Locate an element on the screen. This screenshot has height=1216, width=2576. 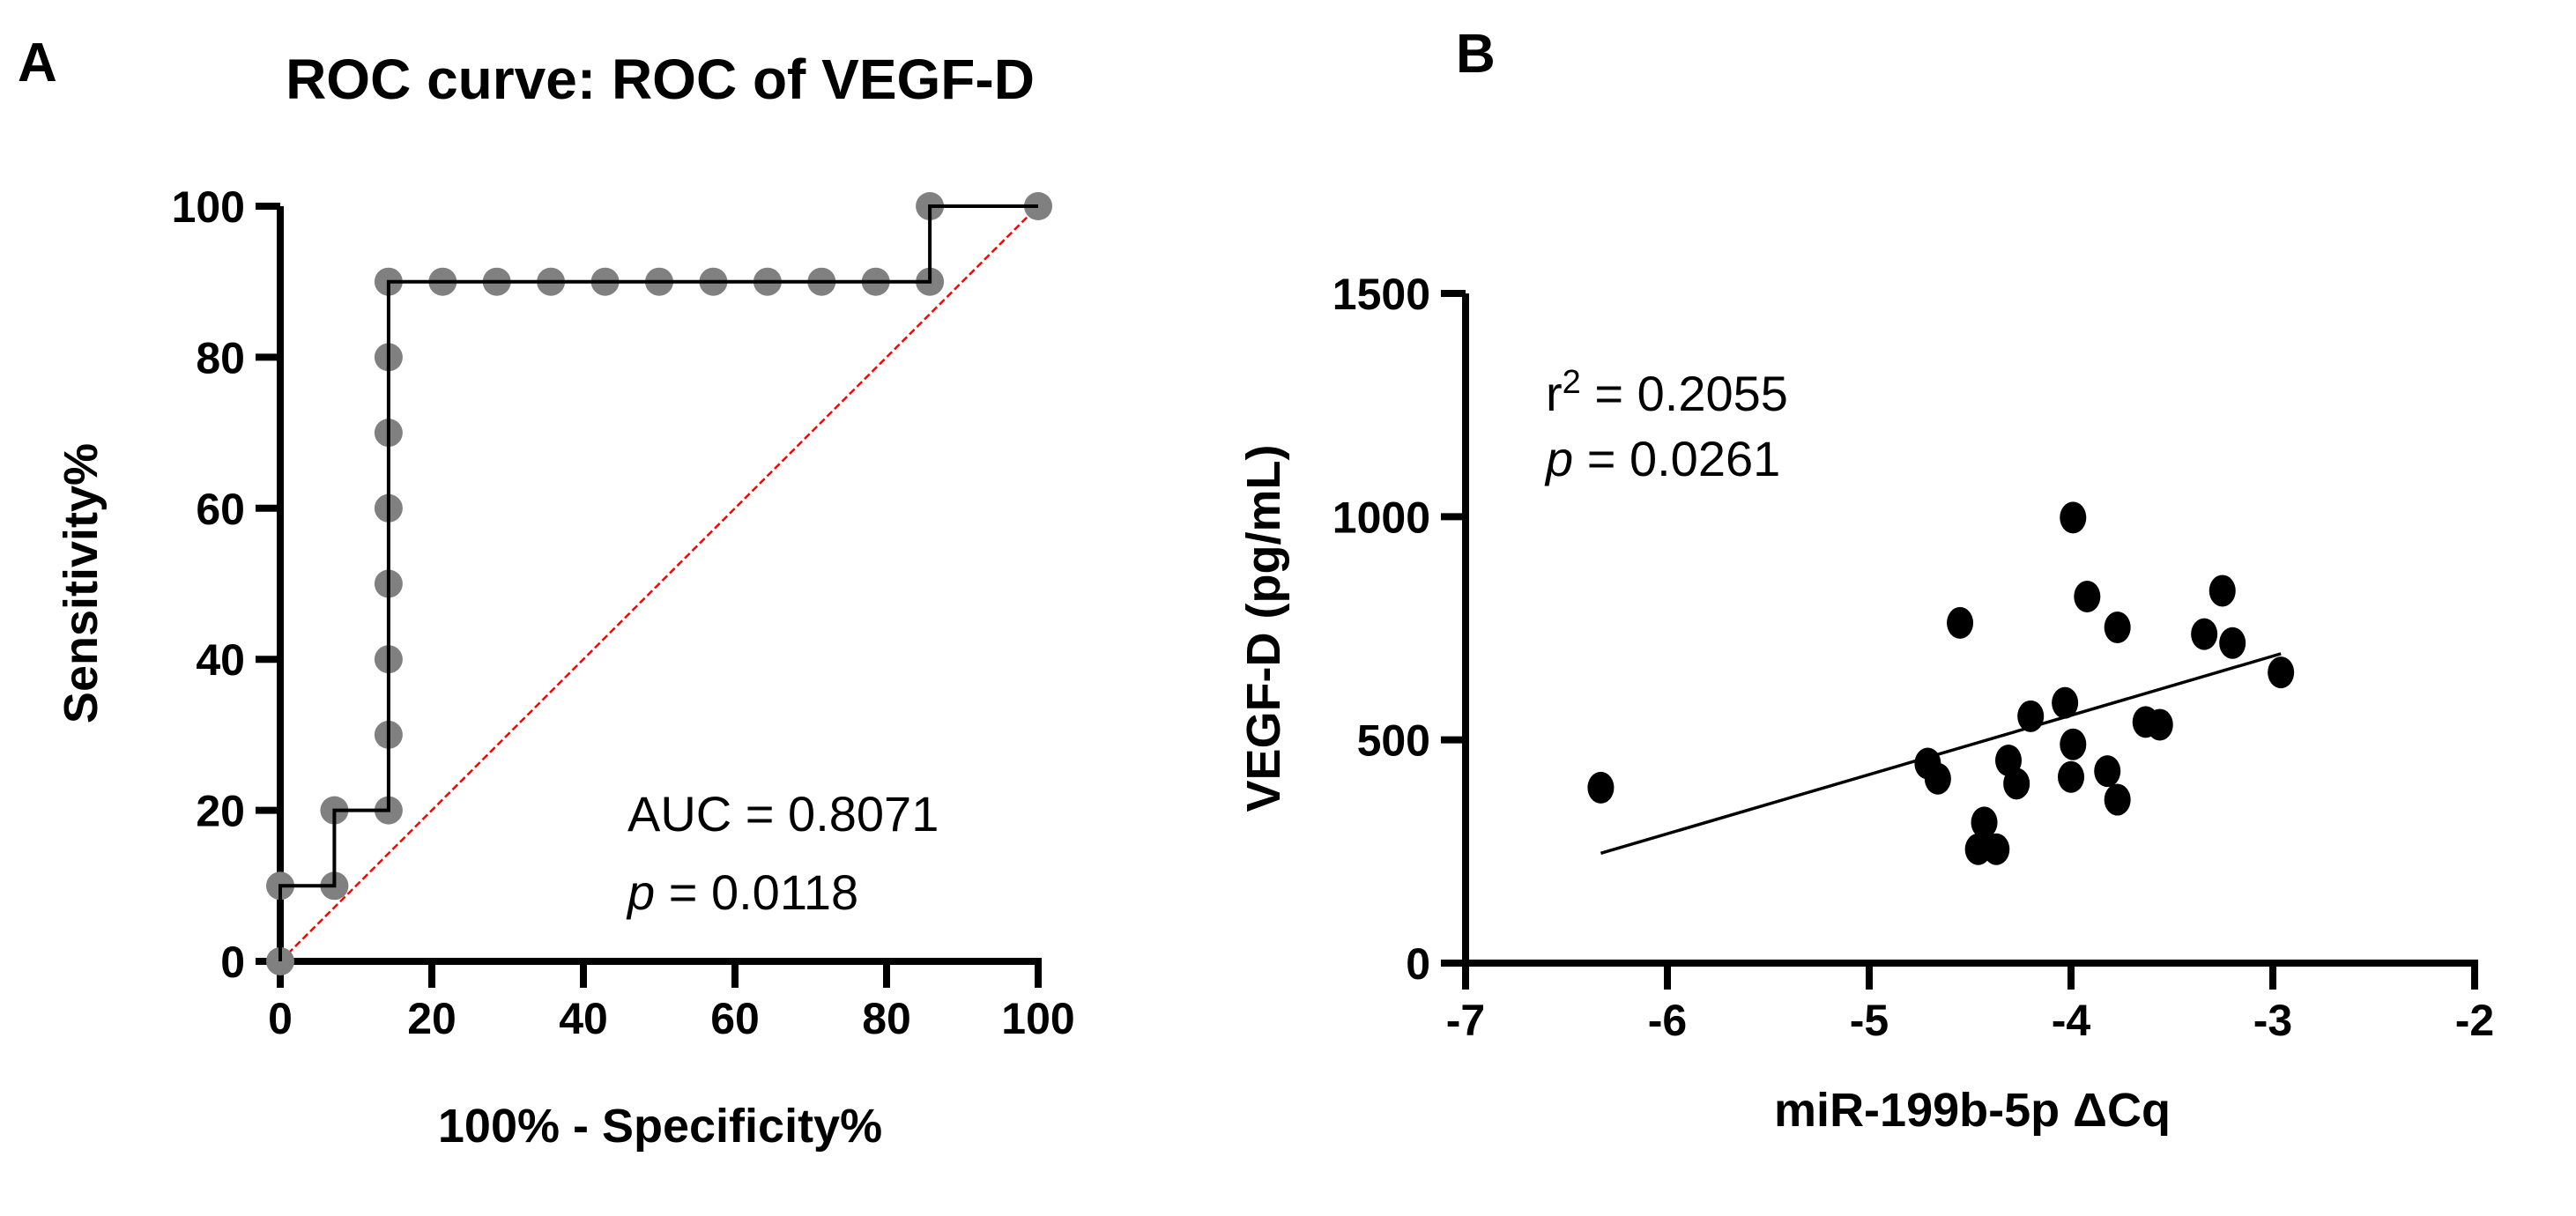
x-tick-label: 100 is located at coordinates (1037, 1019).